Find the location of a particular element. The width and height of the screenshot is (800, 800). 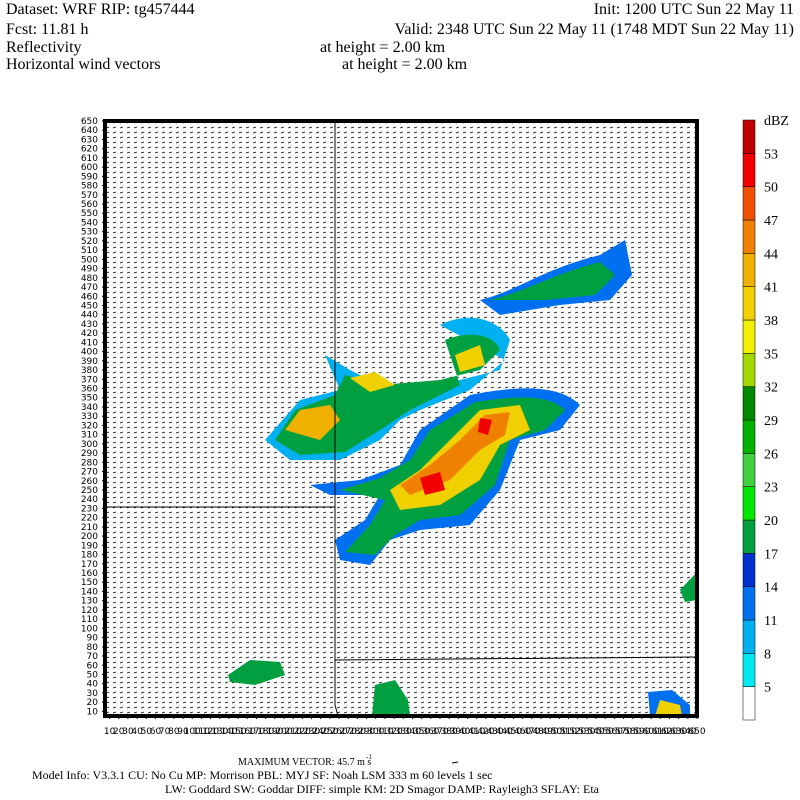

x-tick-label: 560 is located at coordinates (614, 732).